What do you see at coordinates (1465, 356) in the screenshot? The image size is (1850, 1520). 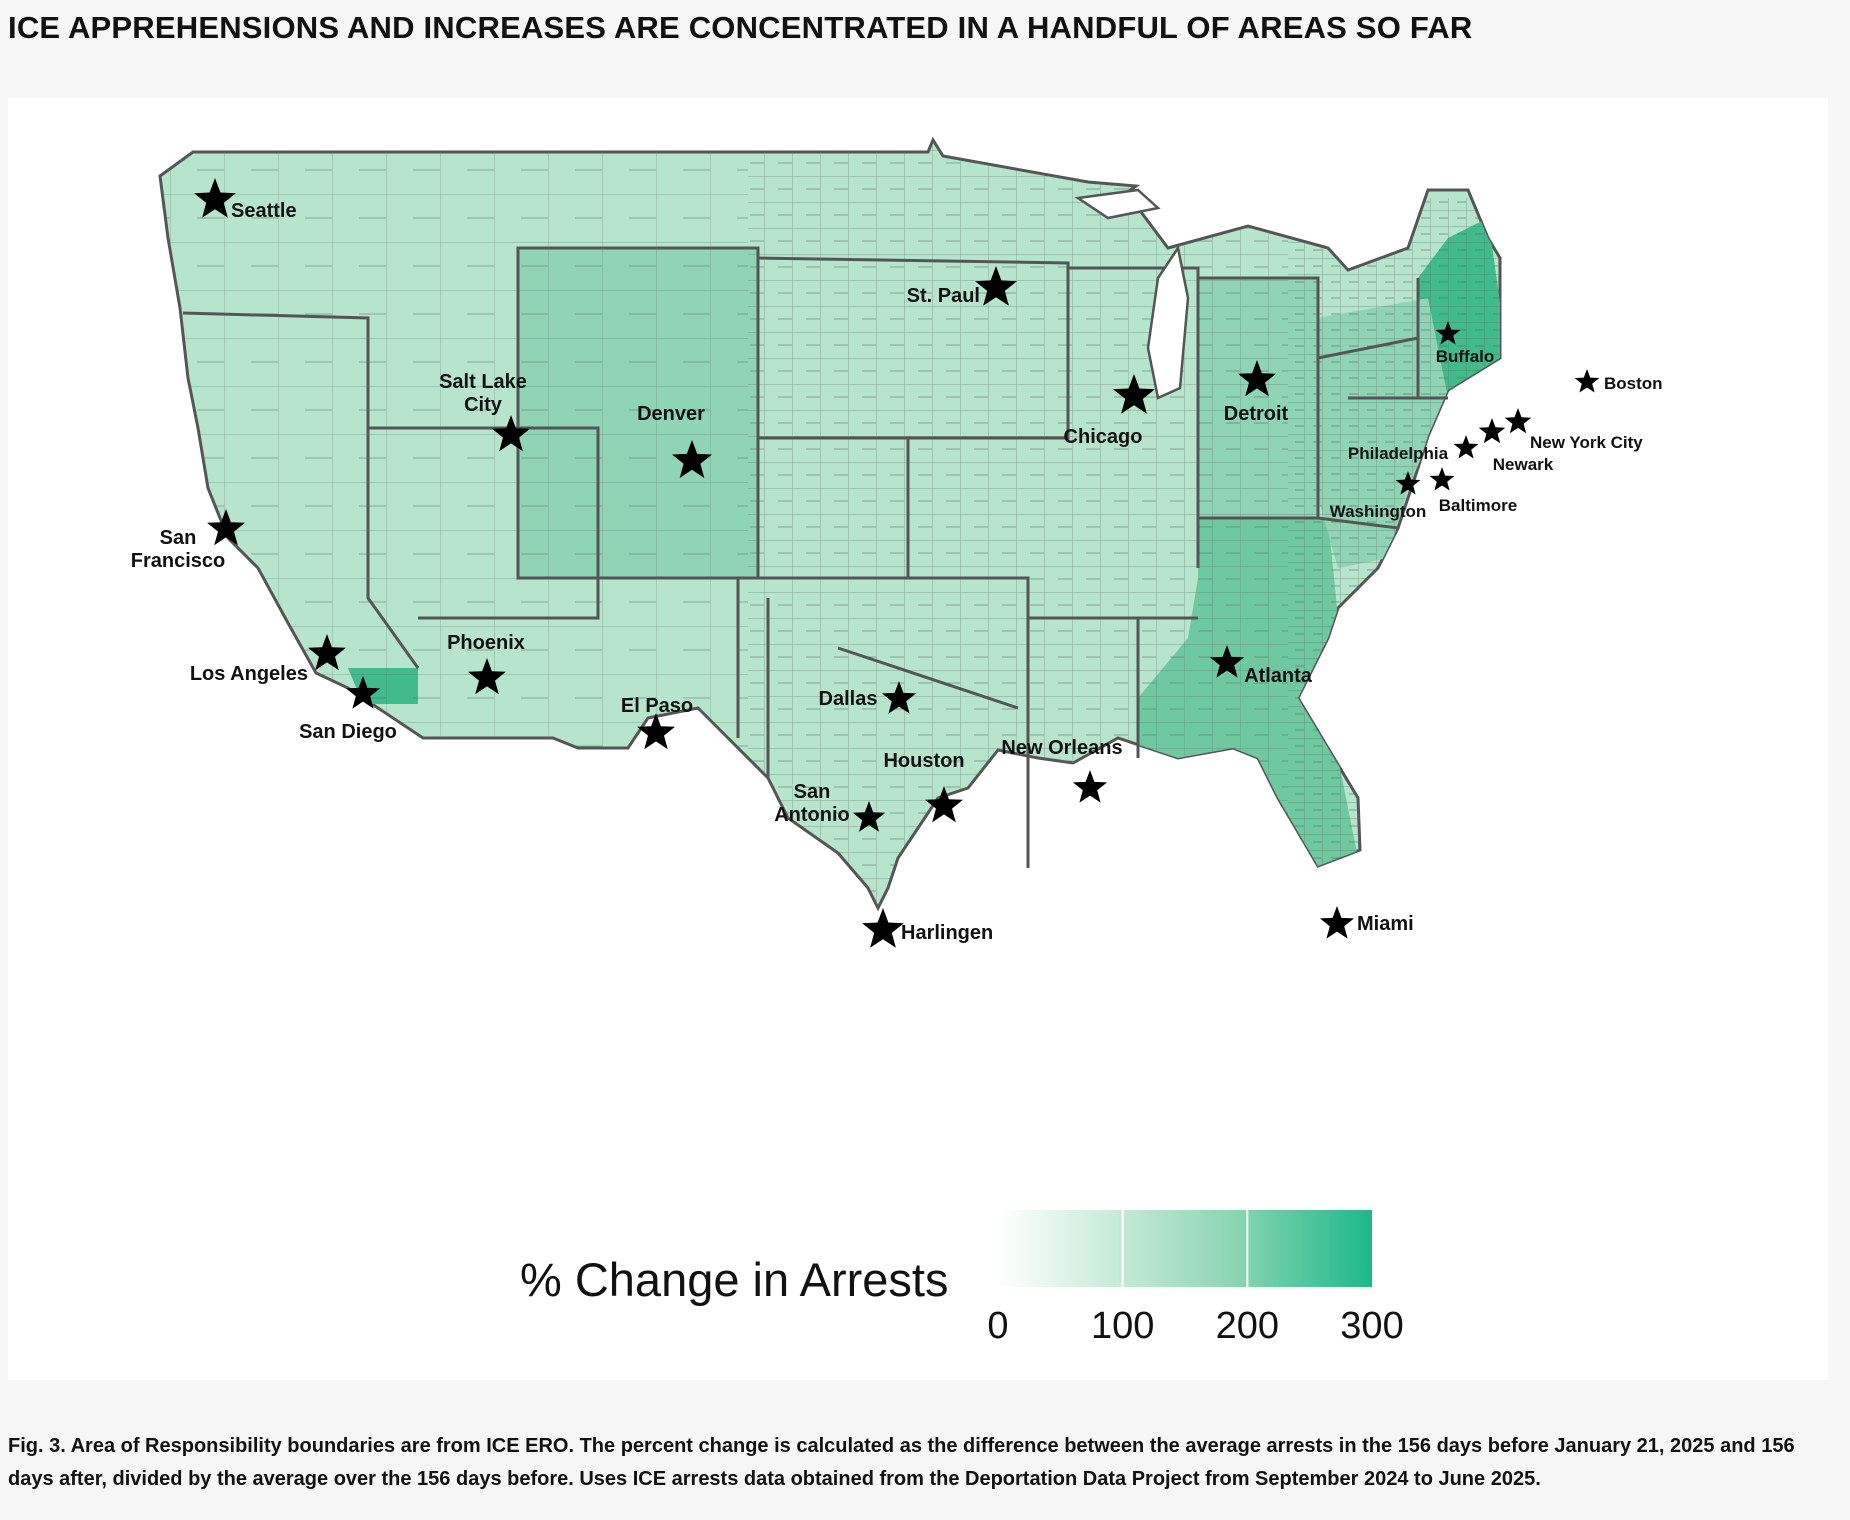 I see `city-label: Buffalo` at bounding box center [1465, 356].